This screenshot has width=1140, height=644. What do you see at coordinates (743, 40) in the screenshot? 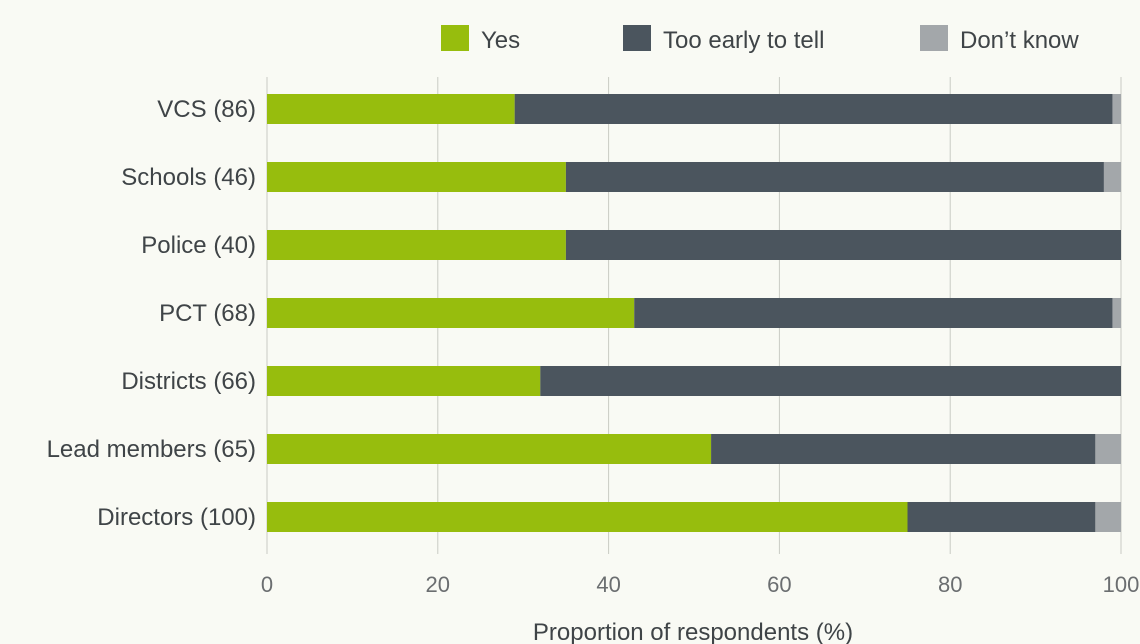
I see `legend-label: Too early to tell` at bounding box center [743, 40].